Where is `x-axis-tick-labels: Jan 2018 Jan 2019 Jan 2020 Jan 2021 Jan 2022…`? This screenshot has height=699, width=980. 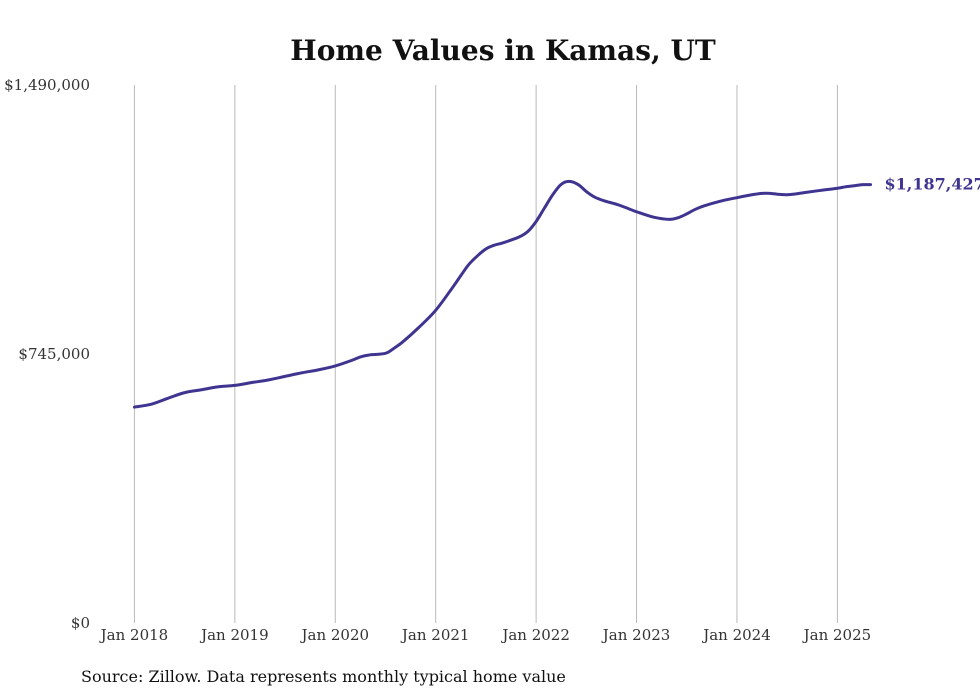 x-axis-tick-labels: Jan 2018 Jan 2019 Jan 2020 Jan 2021 Jan 2022… is located at coordinates (485, 635).